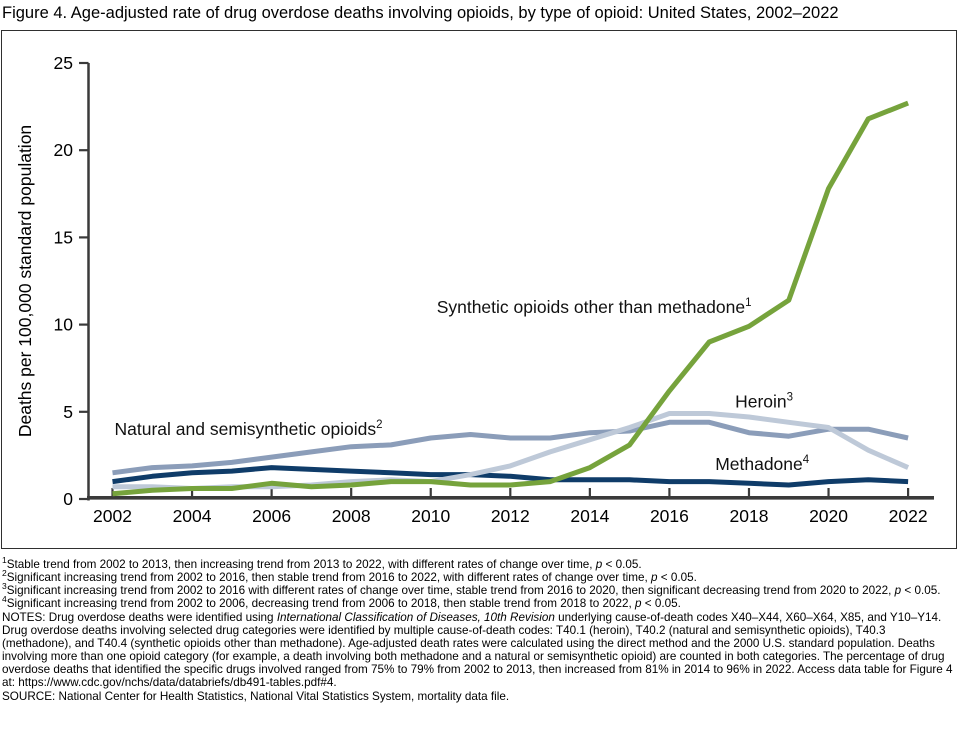  Describe the element at coordinates (749, 516) in the screenshot. I see `x-axis-tick-label: 2018` at that location.